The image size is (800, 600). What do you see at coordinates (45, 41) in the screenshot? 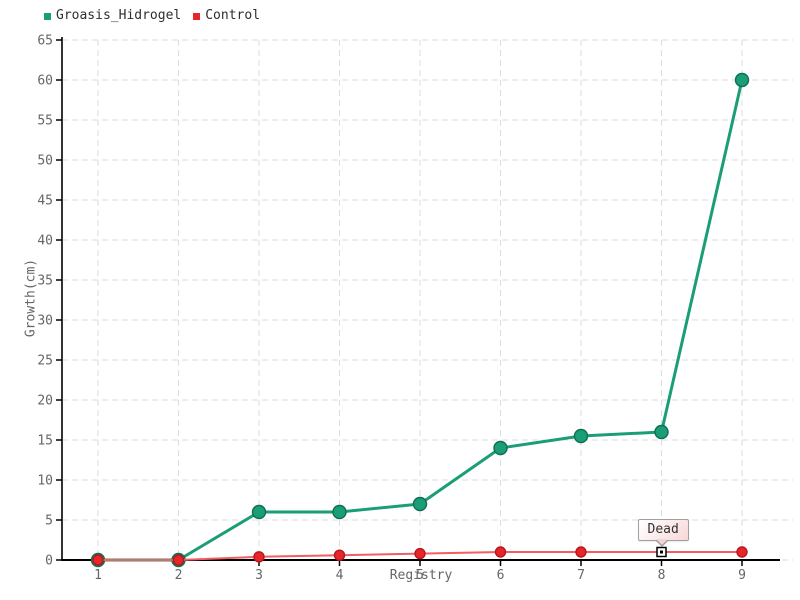
I see `y-tick-label: 65` at bounding box center [45, 41].